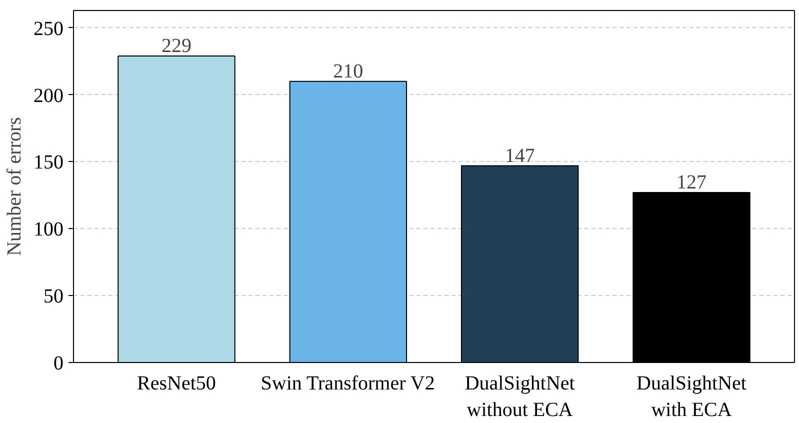 The height and width of the screenshot is (423, 799). What do you see at coordinates (519, 155) in the screenshot?
I see `data-label: 147` at bounding box center [519, 155].